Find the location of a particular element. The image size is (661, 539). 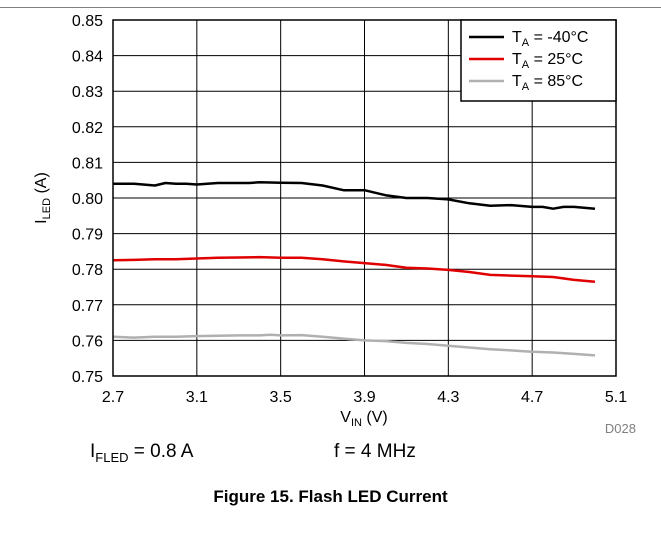

x-tick-labels: 2.7 3.1 3.5 3.9 4.3 4.7 5.1 is located at coordinates (364, 397).